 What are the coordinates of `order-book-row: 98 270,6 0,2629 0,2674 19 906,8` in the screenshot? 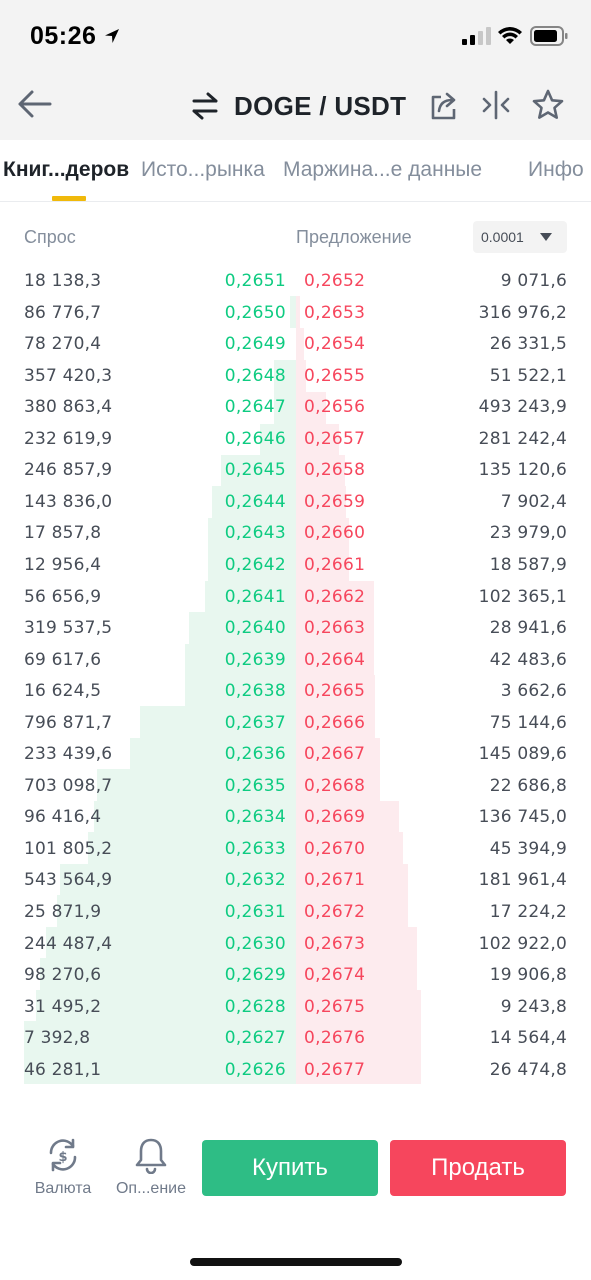 It's located at (295, 976).